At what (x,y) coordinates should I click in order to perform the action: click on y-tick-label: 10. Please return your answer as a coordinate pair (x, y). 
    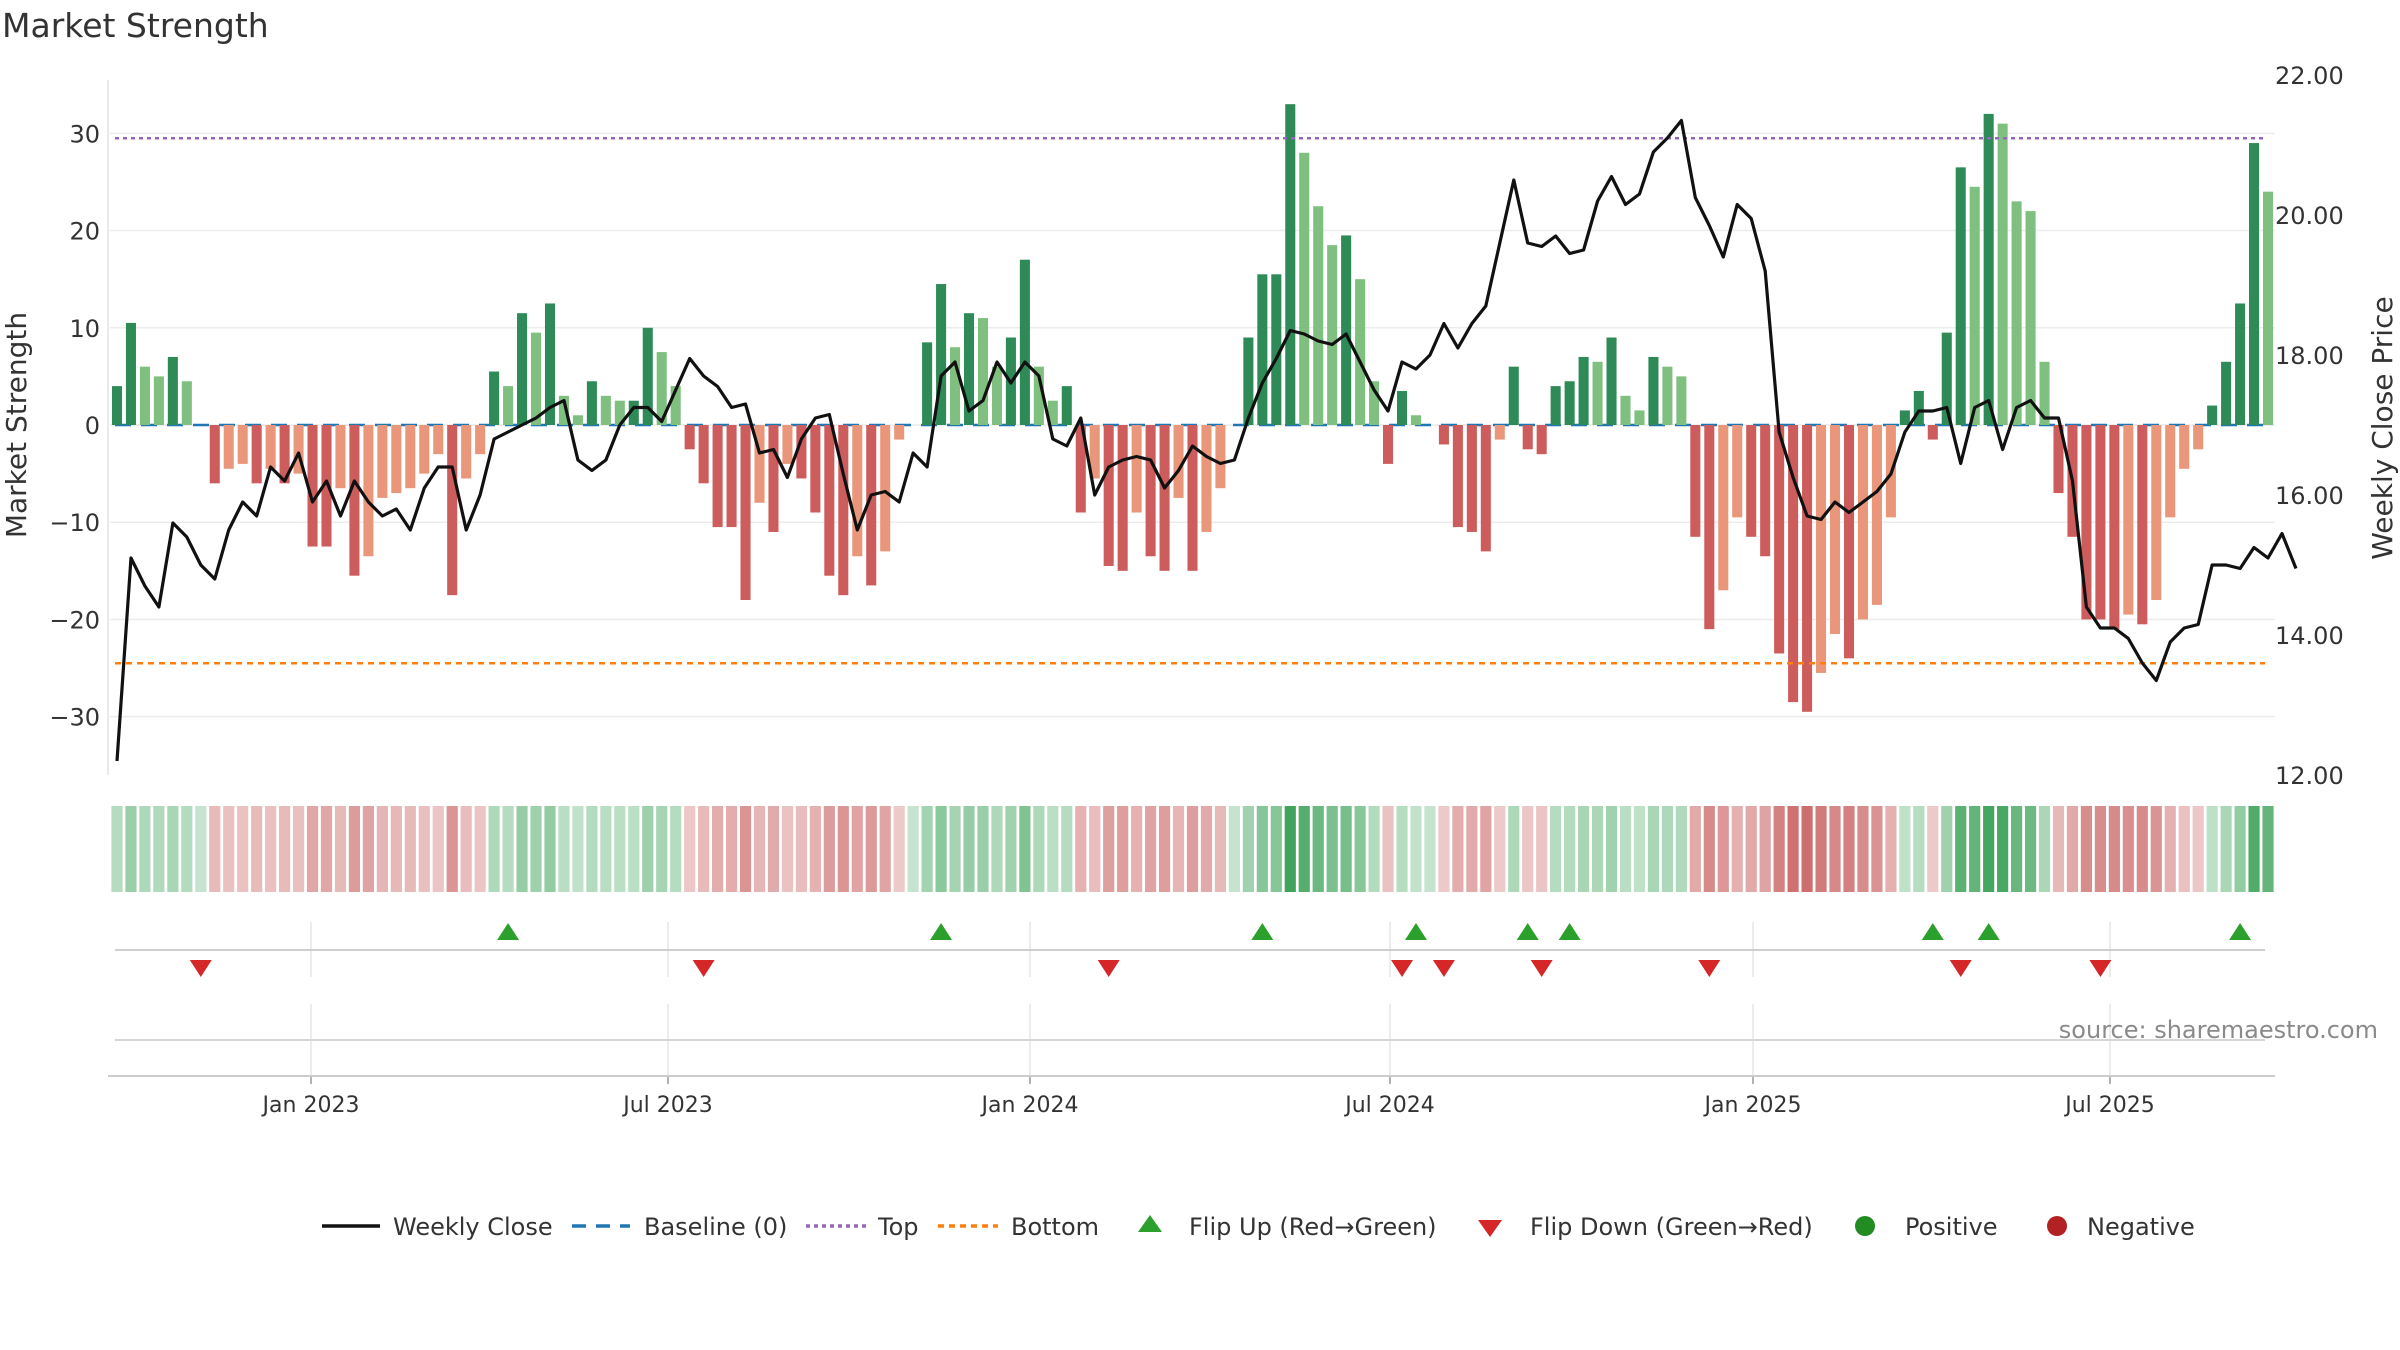
    Looking at the image, I should click on (84, 329).